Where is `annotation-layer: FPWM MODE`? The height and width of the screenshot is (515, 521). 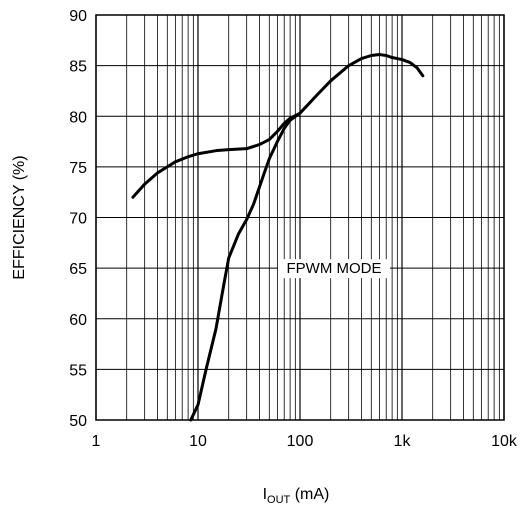 annotation-layer: FPWM MODE is located at coordinates (334, 269).